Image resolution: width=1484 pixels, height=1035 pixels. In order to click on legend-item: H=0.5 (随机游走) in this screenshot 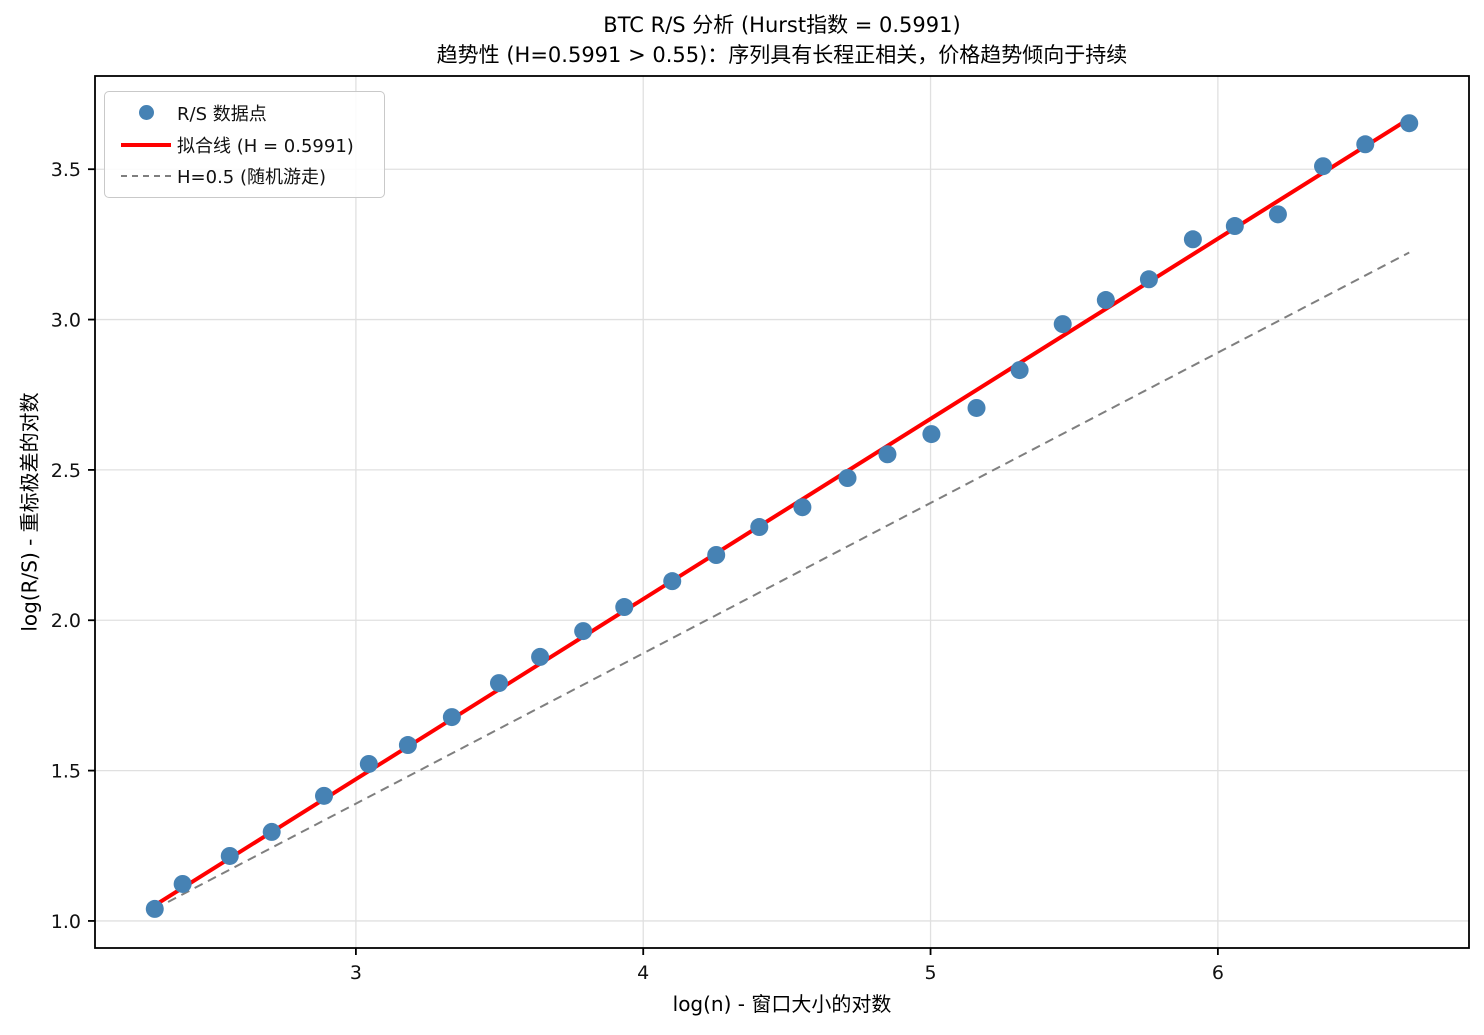, I will do `click(244, 176)`.